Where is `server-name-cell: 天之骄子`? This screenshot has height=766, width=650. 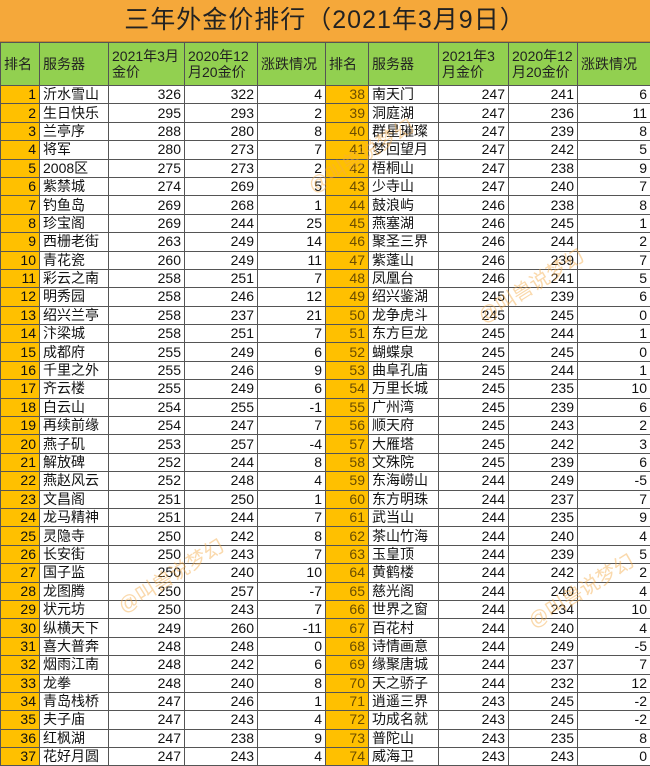
server-name-cell: 天之骄子 is located at coordinates (403, 683).